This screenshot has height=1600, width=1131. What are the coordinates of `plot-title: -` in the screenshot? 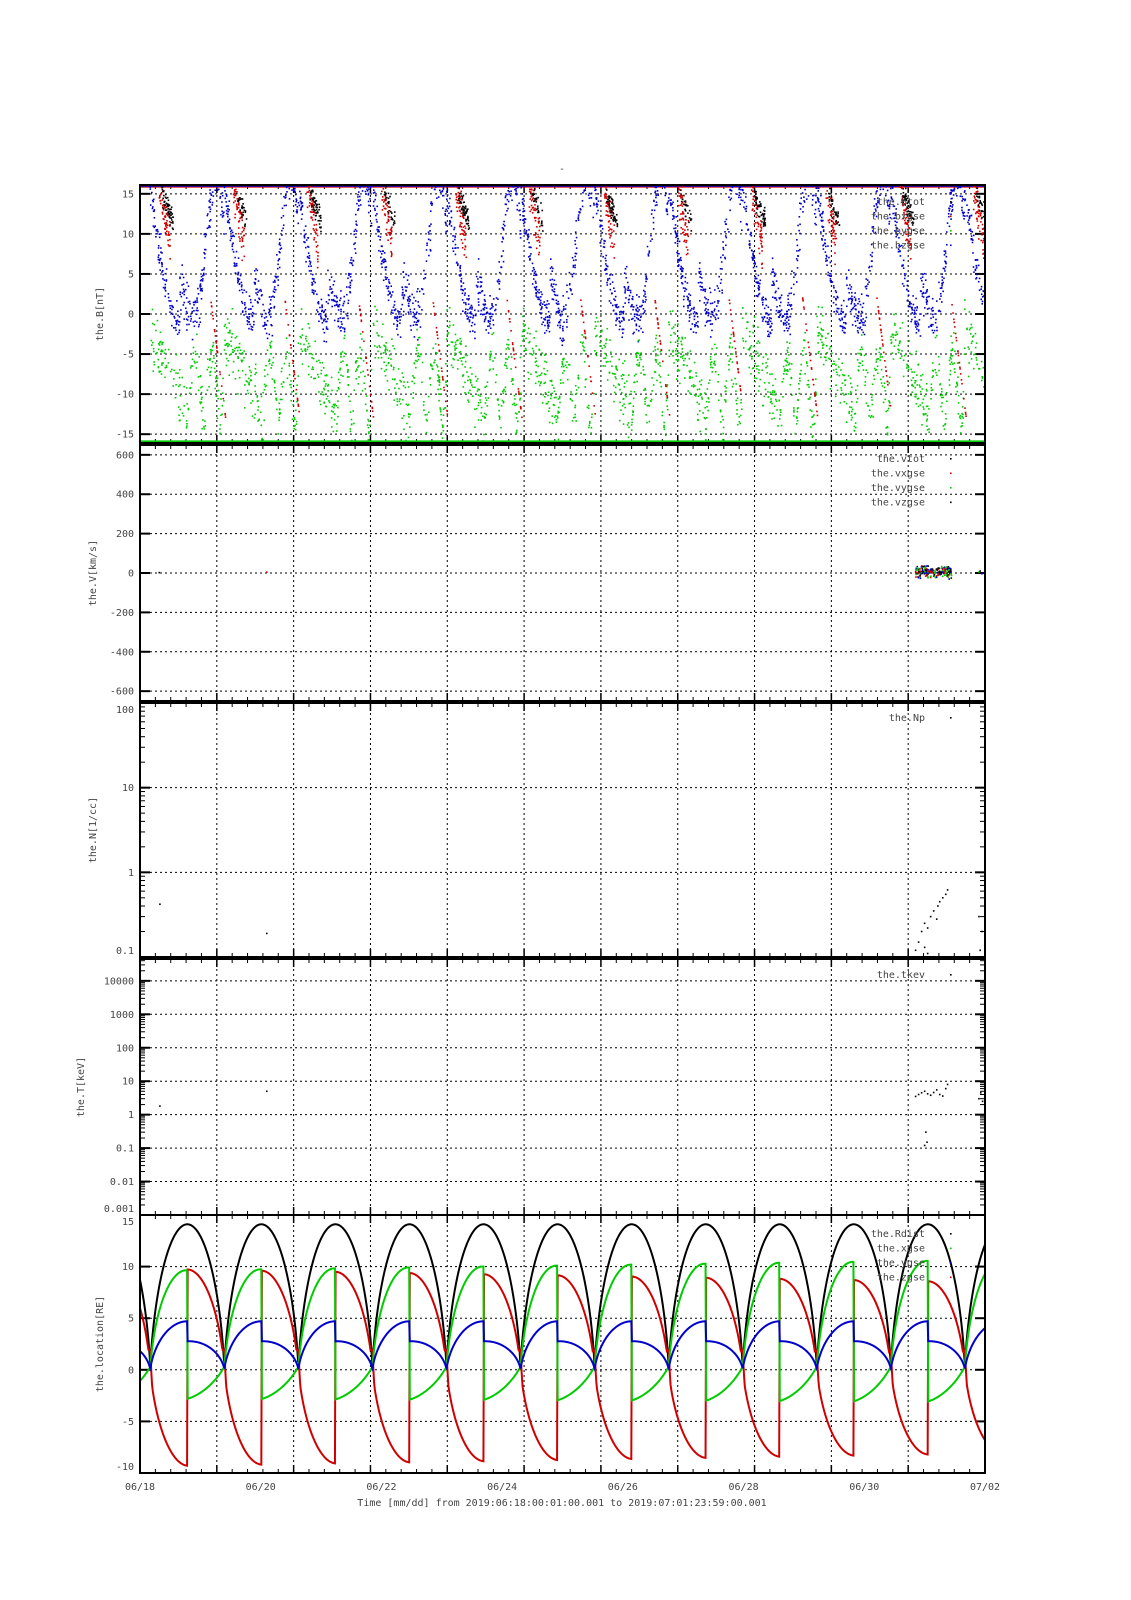 It's located at (562, 169).